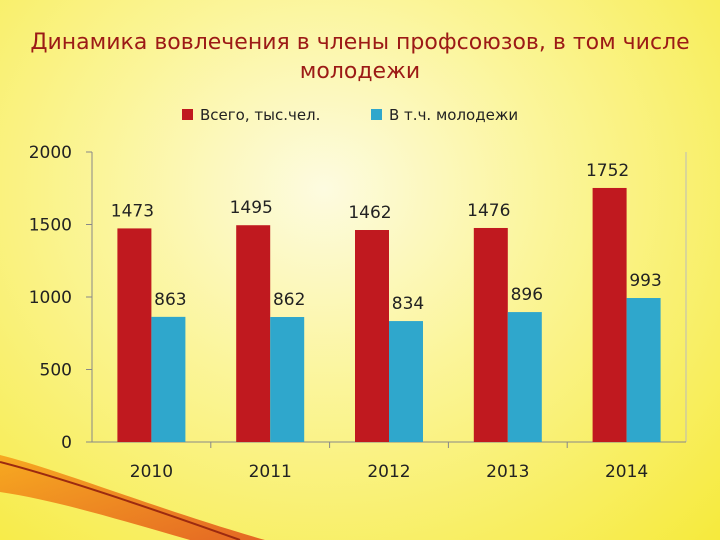 Image resolution: width=720 pixels, height=540 pixels. What do you see at coordinates (626, 472) in the screenshot?
I see `x-tick-label: 2014` at bounding box center [626, 472].